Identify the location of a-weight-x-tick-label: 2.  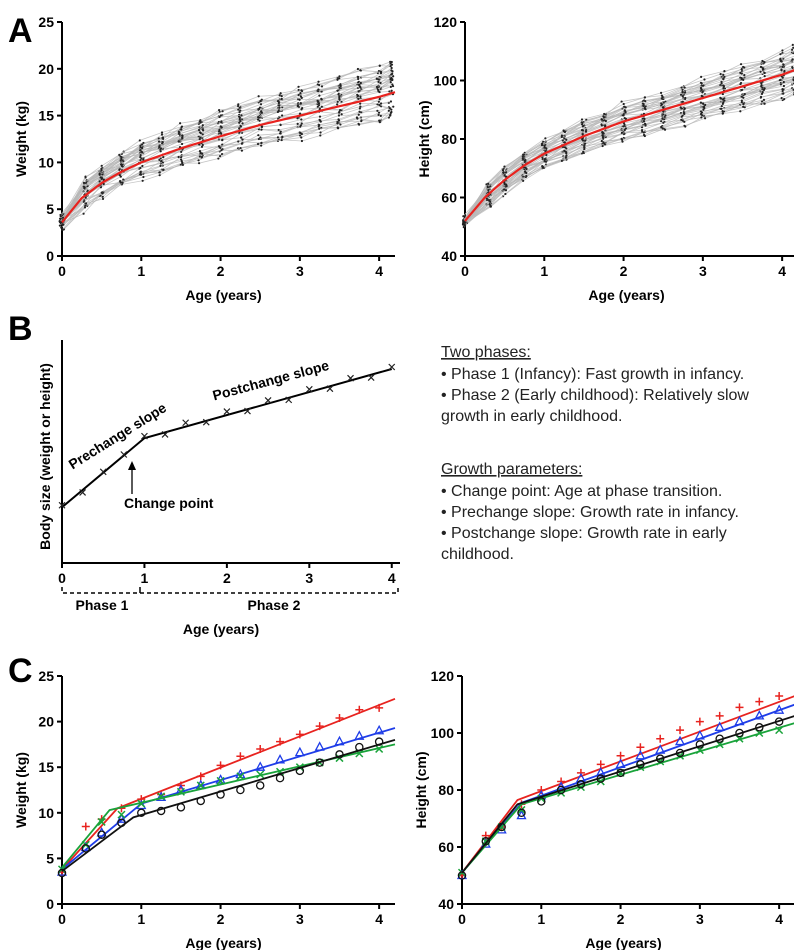
(221, 271).